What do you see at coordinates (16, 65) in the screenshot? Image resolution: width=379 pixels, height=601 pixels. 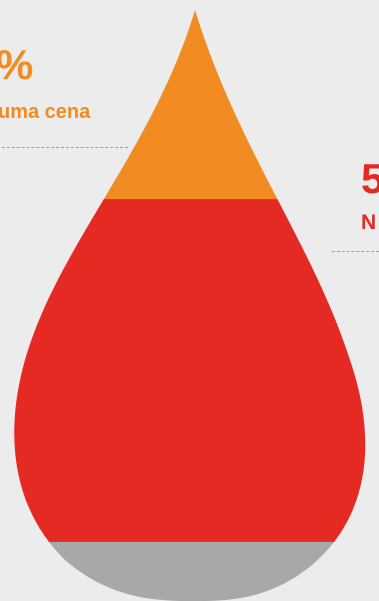 I see `left-percentage: %` at bounding box center [16, 65].